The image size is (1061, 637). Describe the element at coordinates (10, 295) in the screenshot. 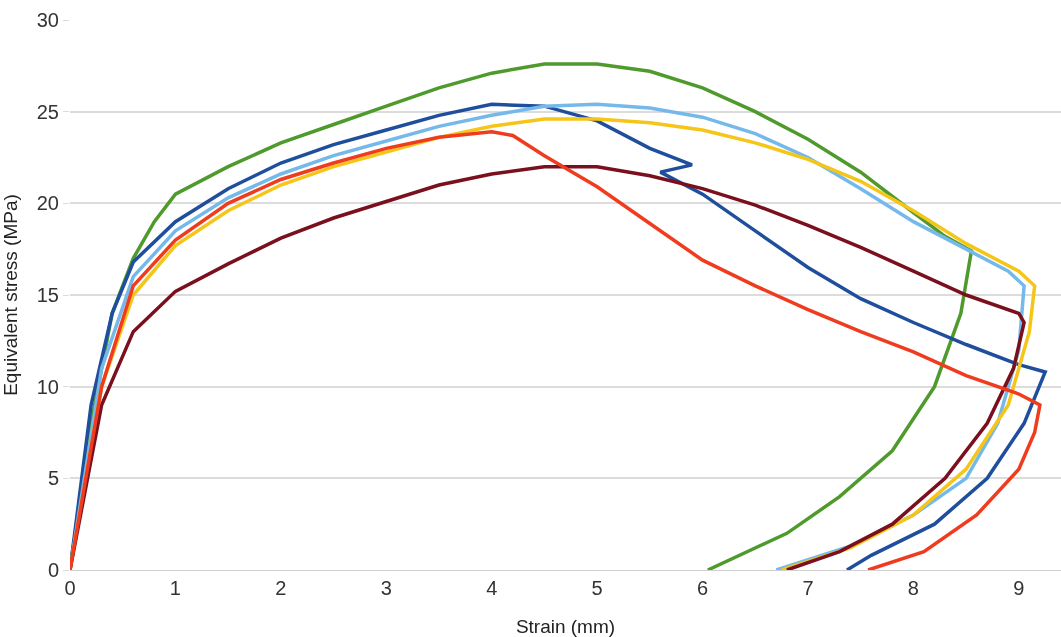

I see `y-axis-title: Equivalent stress (MPa)` at that location.